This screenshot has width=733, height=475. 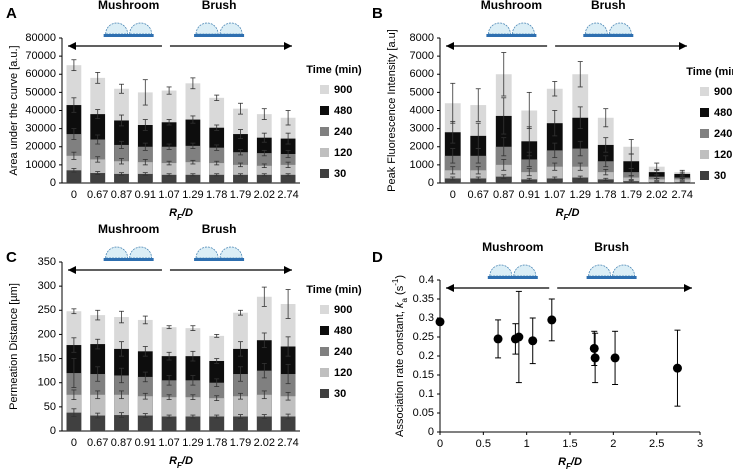 I want to click on x-tick-label: 0, so click(x=74, y=443).